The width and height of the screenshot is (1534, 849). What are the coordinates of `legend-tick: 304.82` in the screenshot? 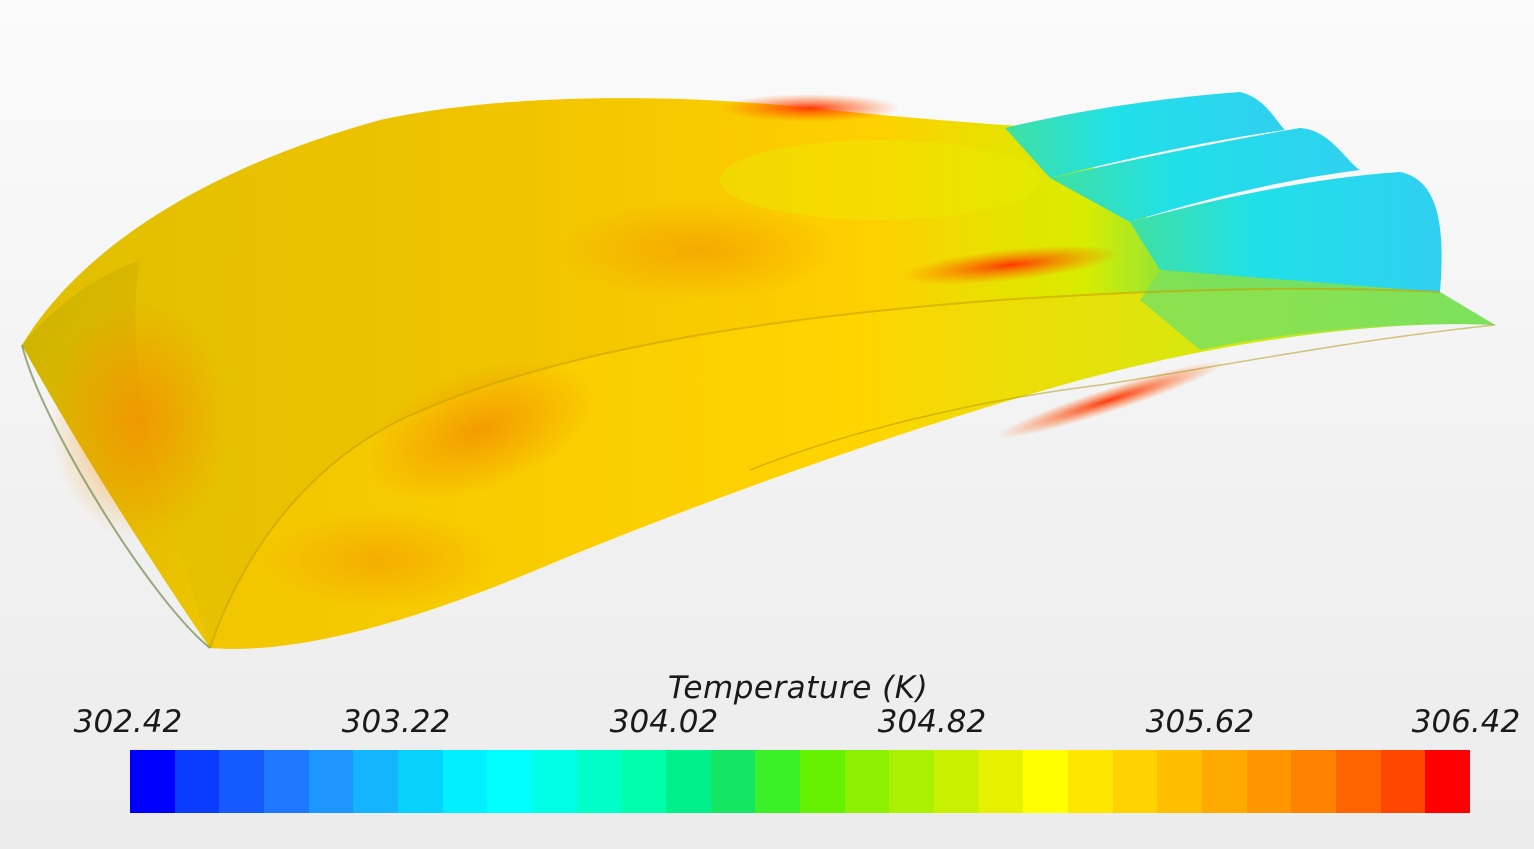 It's located at (932, 722).